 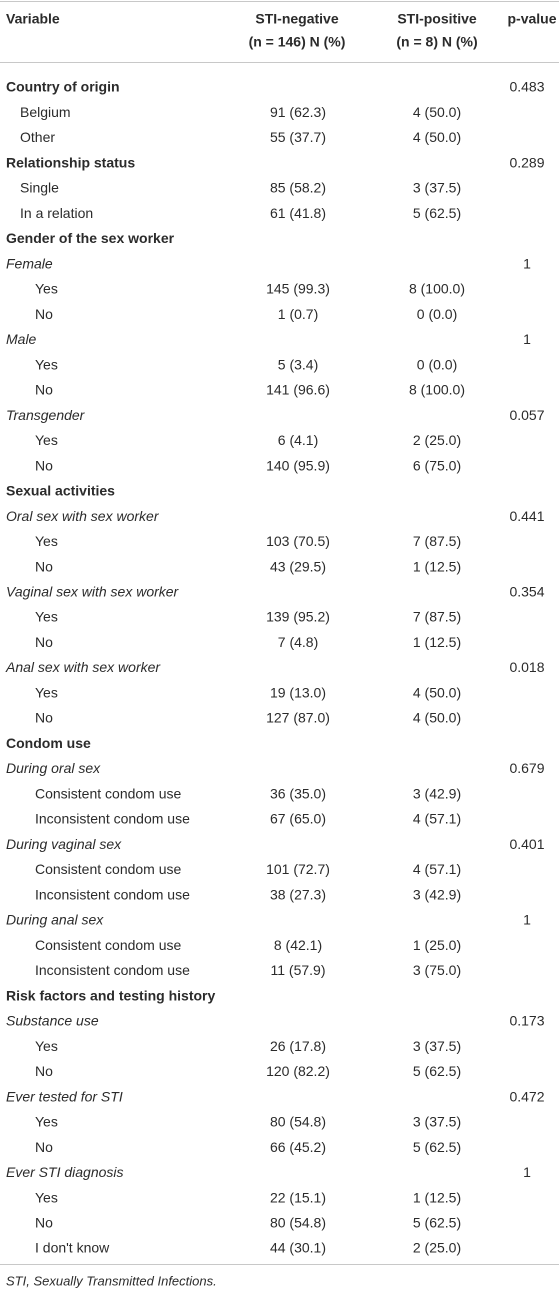 I want to click on cell-positive: 1 (25.0), so click(x=437, y=945).